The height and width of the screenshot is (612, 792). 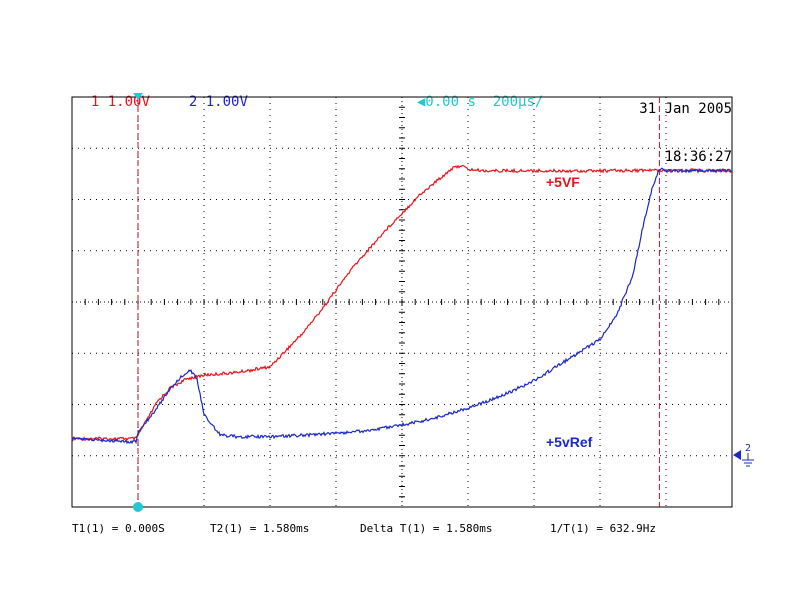 What do you see at coordinates (138, 96) in the screenshot?
I see `trigger-top-marker-icon` at bounding box center [138, 96].